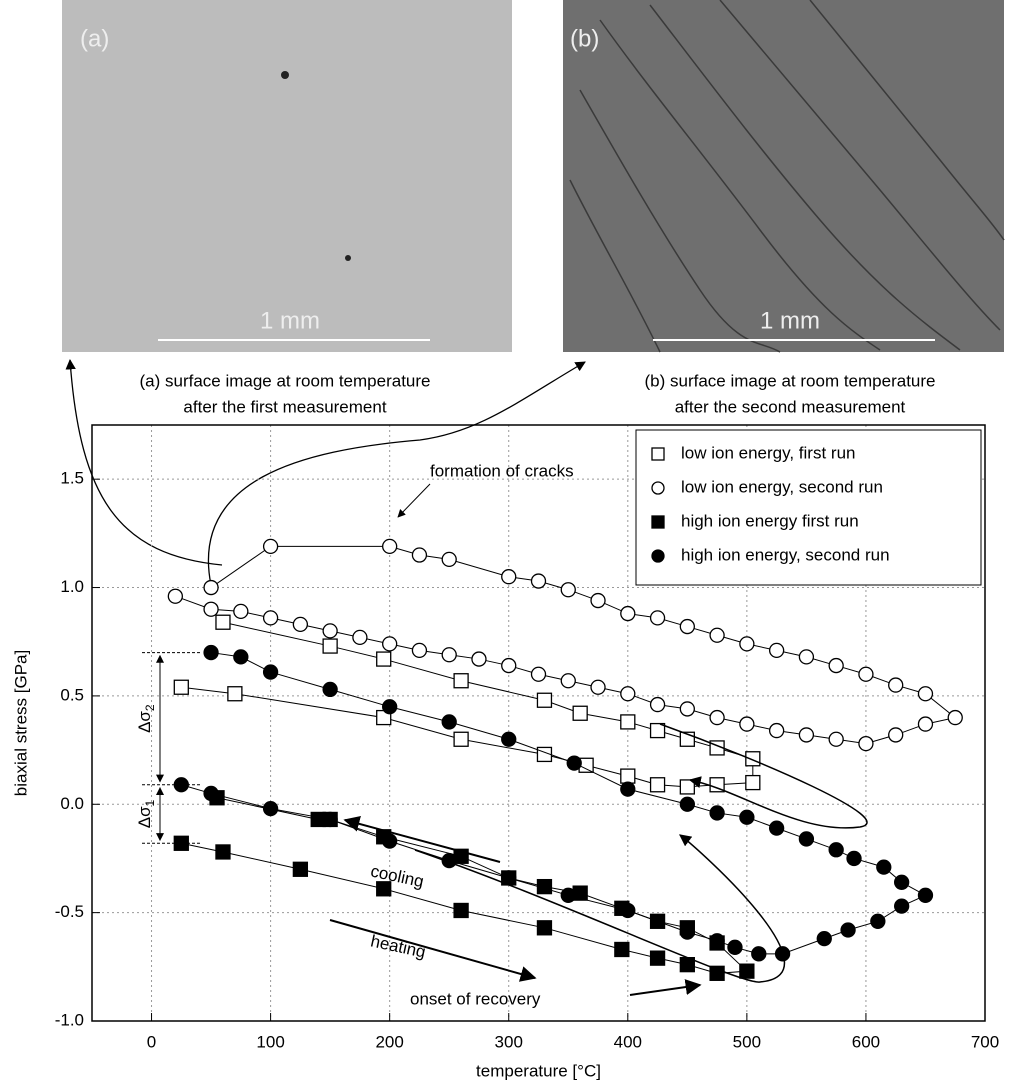  I want to click on cracks, so click(787, 176).